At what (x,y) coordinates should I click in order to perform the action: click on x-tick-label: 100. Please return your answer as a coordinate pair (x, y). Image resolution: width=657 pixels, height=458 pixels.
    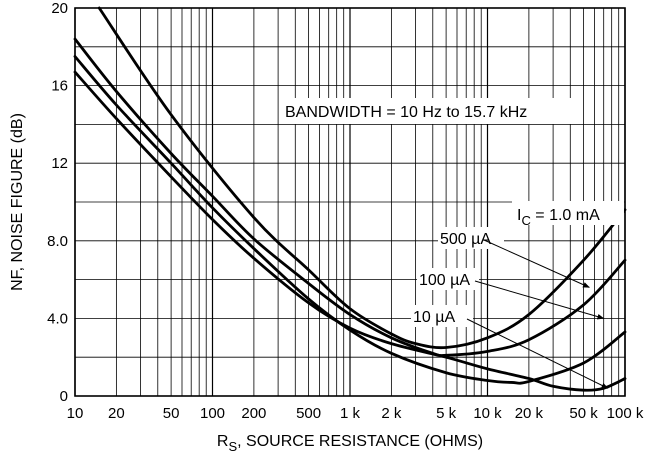
    Looking at the image, I should click on (212, 413).